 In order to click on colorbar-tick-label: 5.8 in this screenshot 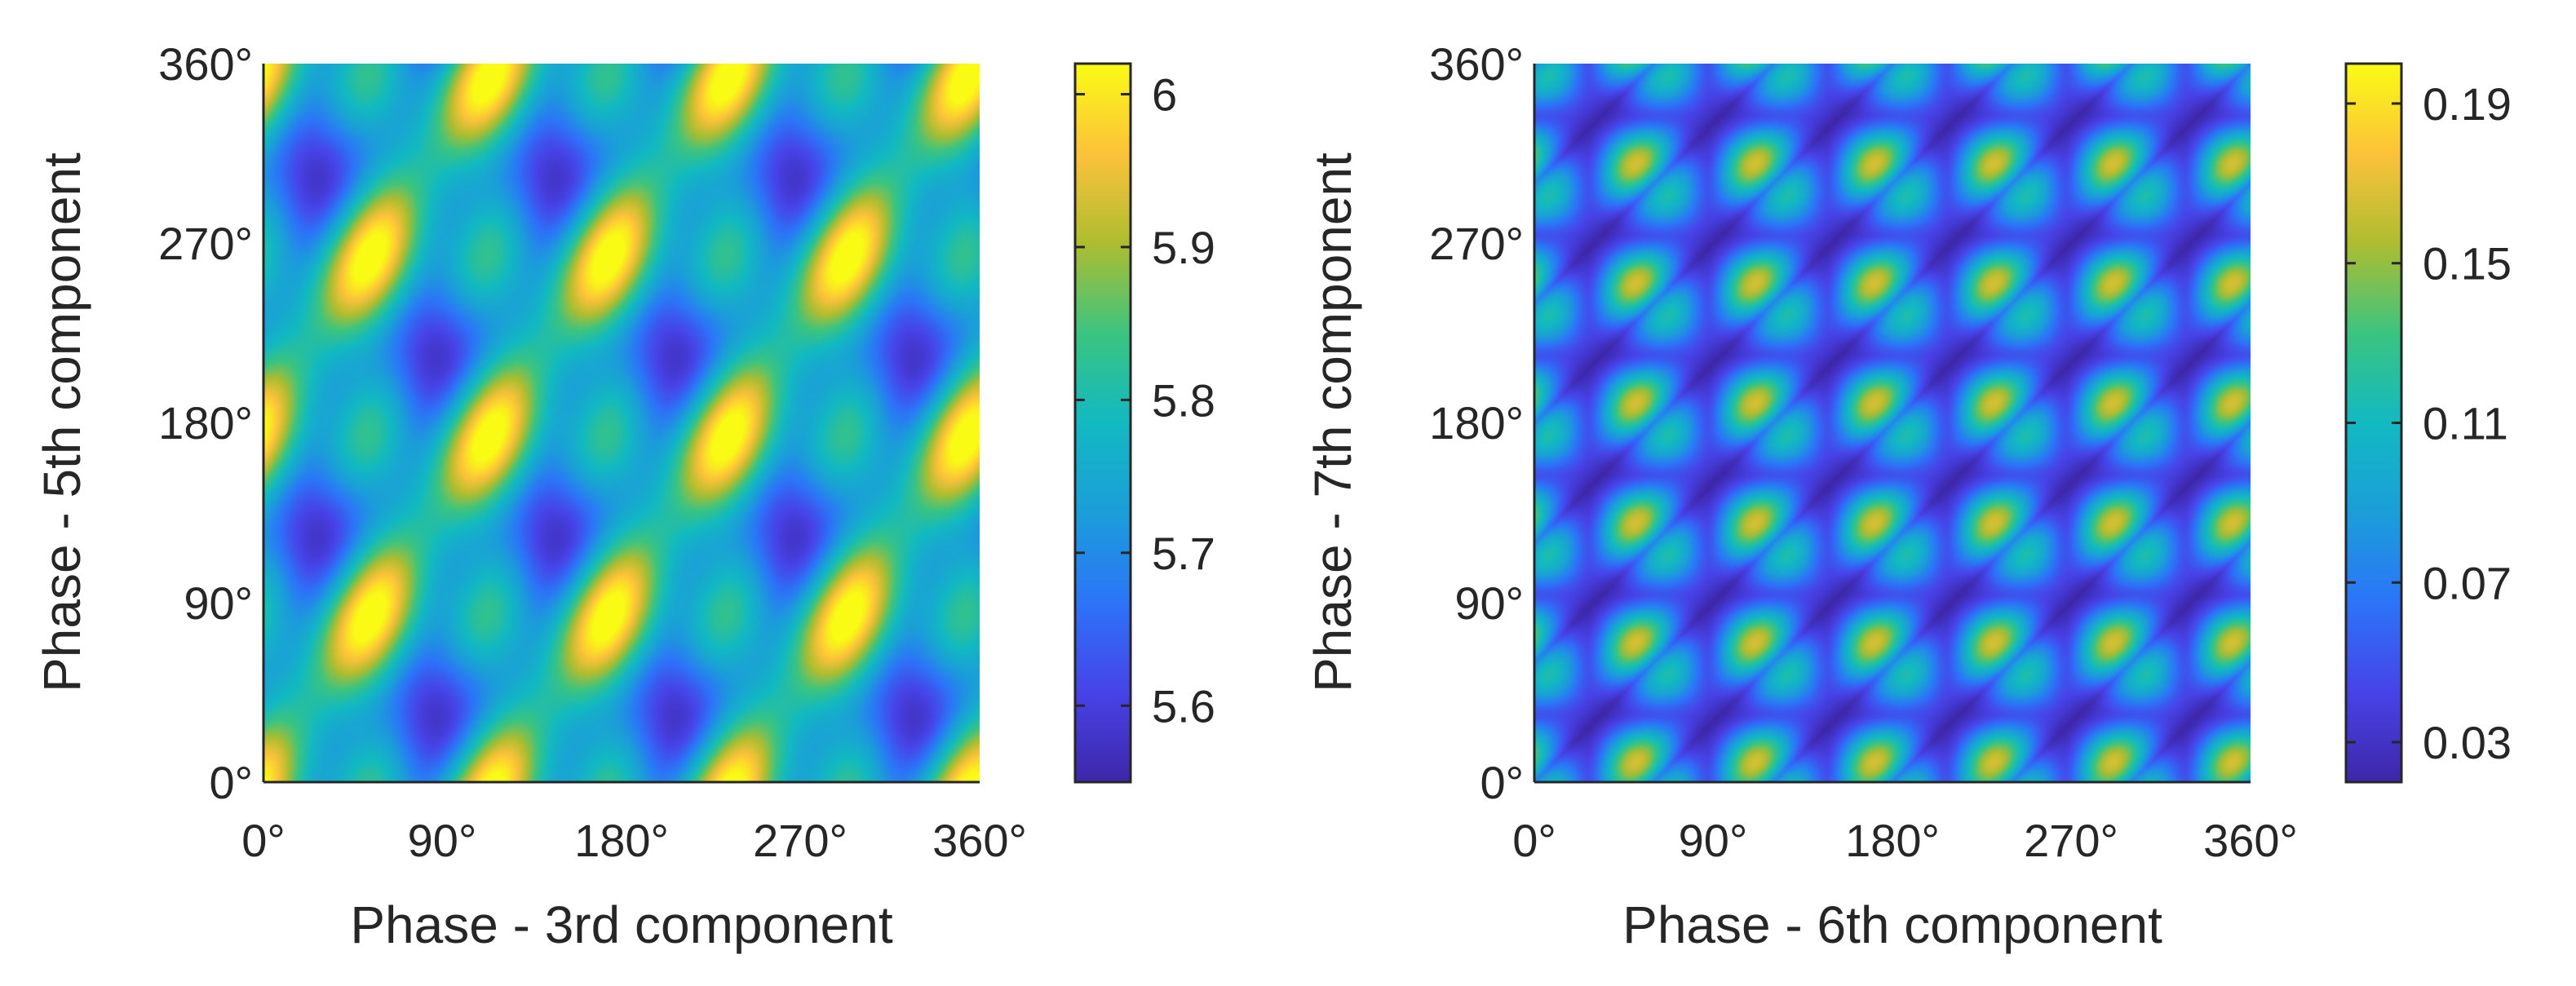, I will do `click(1183, 400)`.